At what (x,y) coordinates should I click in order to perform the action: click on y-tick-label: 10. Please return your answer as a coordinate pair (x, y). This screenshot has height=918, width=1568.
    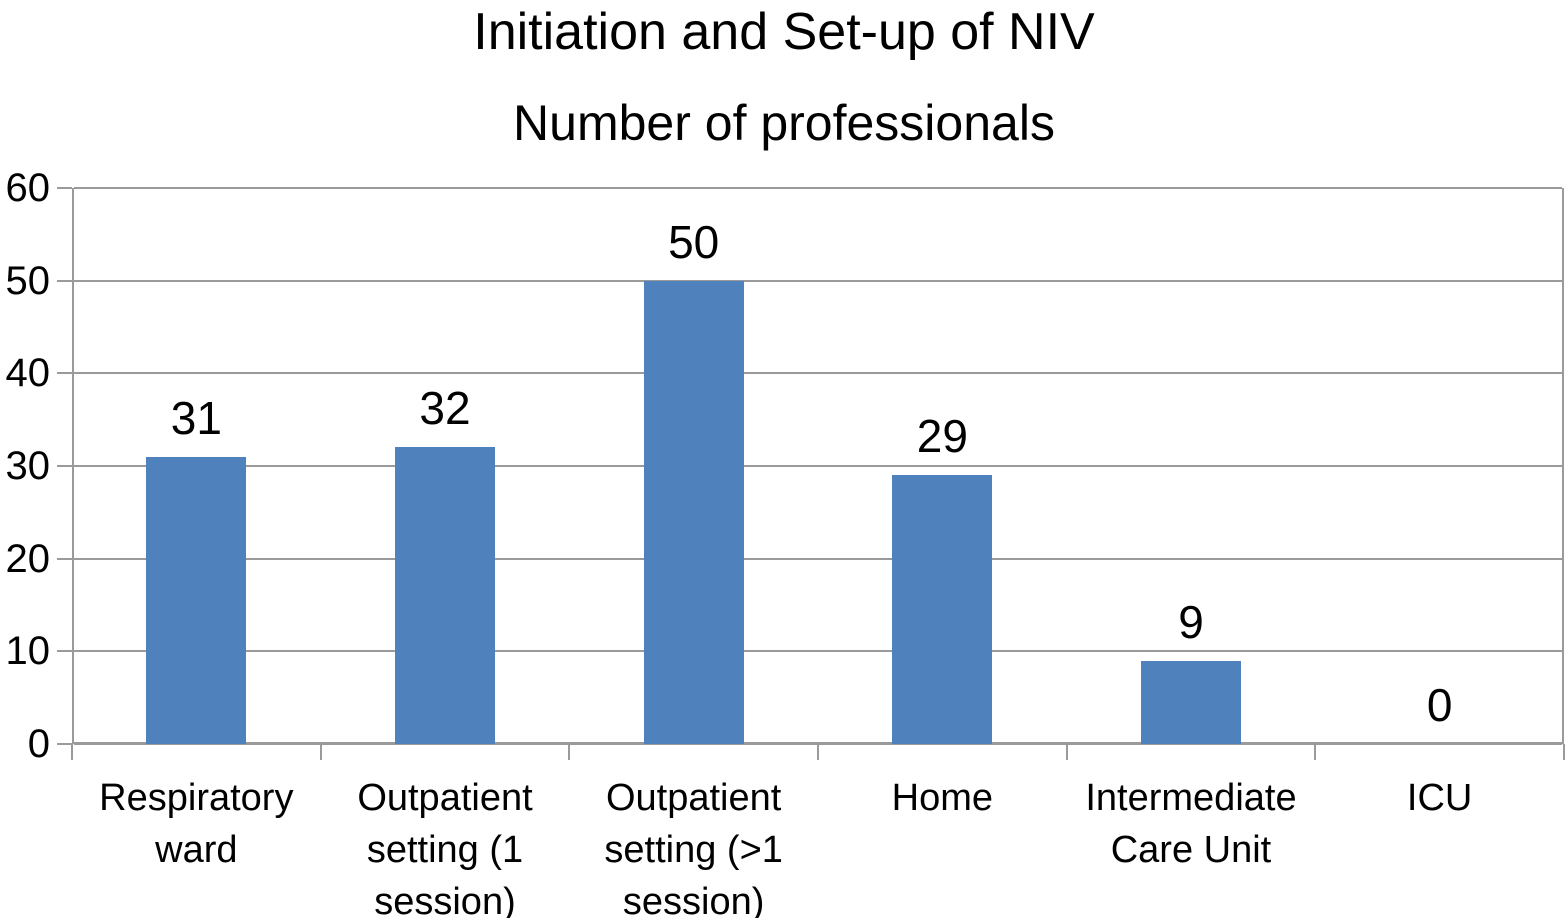
    Looking at the image, I should click on (28, 651).